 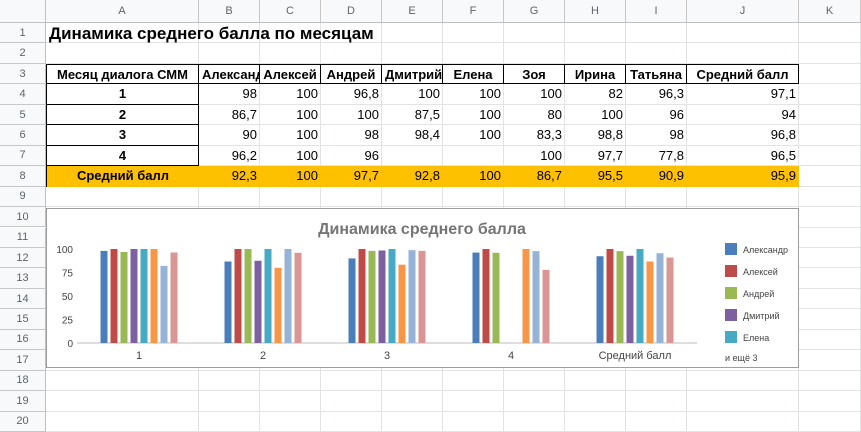 What do you see at coordinates (244, 155) in the screenshot?
I see `table-cell: 96,2` at bounding box center [244, 155].